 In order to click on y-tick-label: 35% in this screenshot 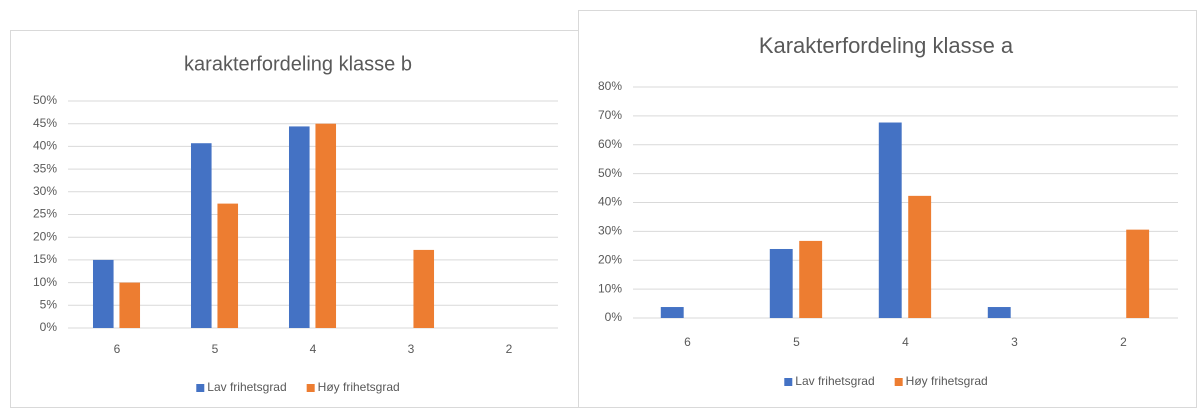, I will do `click(45, 168)`.